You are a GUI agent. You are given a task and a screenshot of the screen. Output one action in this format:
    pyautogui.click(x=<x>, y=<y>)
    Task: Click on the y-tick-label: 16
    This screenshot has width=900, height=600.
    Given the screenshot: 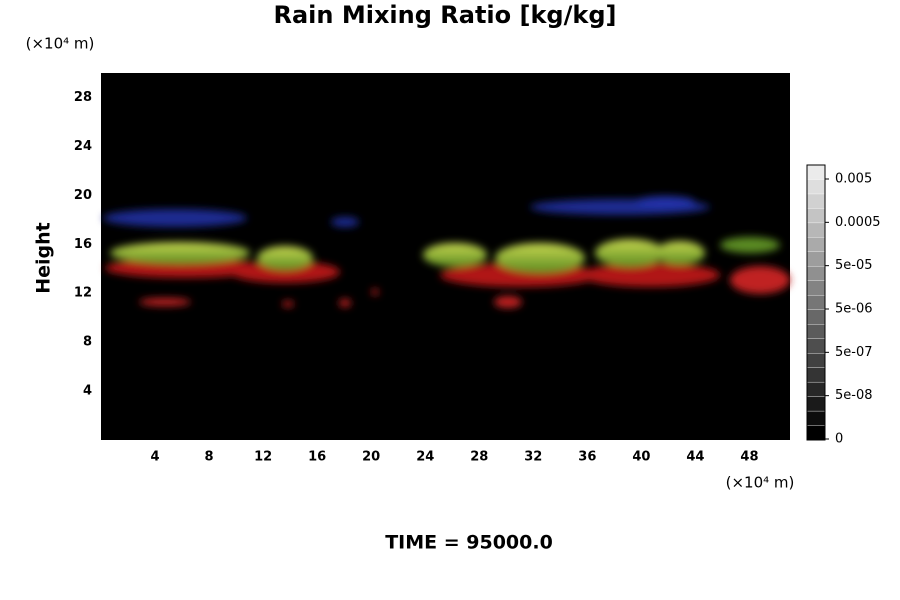 What is the action you would take?
    pyautogui.click(x=83, y=244)
    